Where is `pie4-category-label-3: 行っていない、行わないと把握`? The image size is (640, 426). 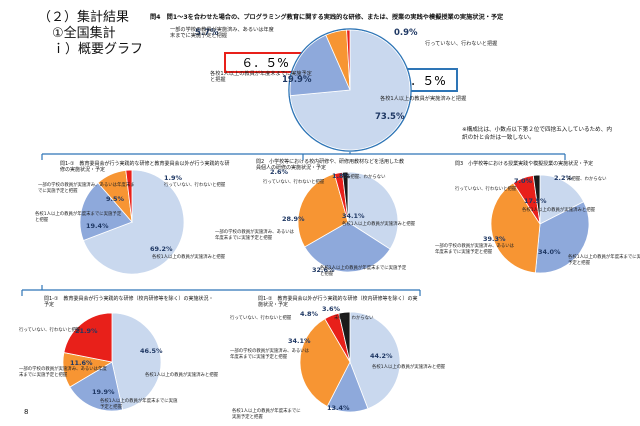 pie4-category-label-3: 行っていない、行わないと把握 is located at coordinates (50, 329).